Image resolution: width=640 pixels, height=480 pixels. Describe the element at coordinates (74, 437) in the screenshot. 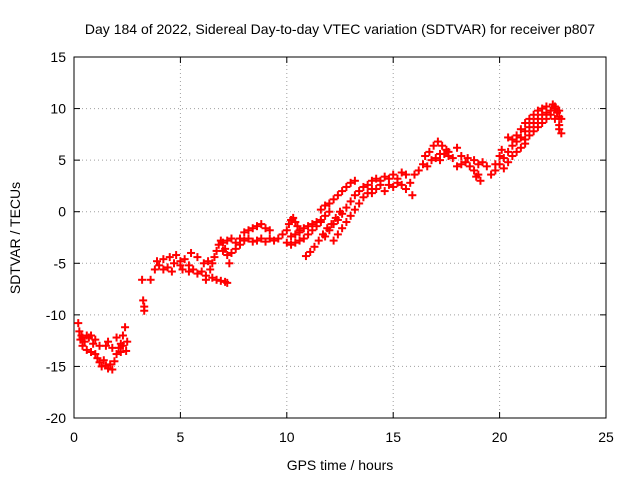

I see `x-tick-label: 0` at that location.